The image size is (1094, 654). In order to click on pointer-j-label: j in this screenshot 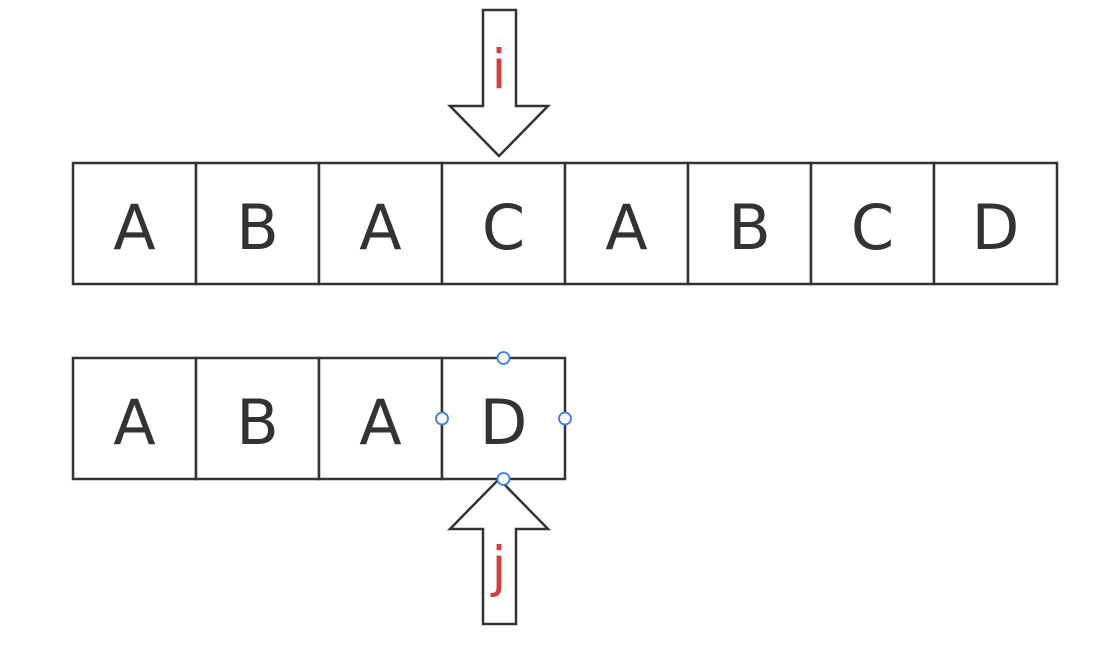, I will do `click(498, 567)`.